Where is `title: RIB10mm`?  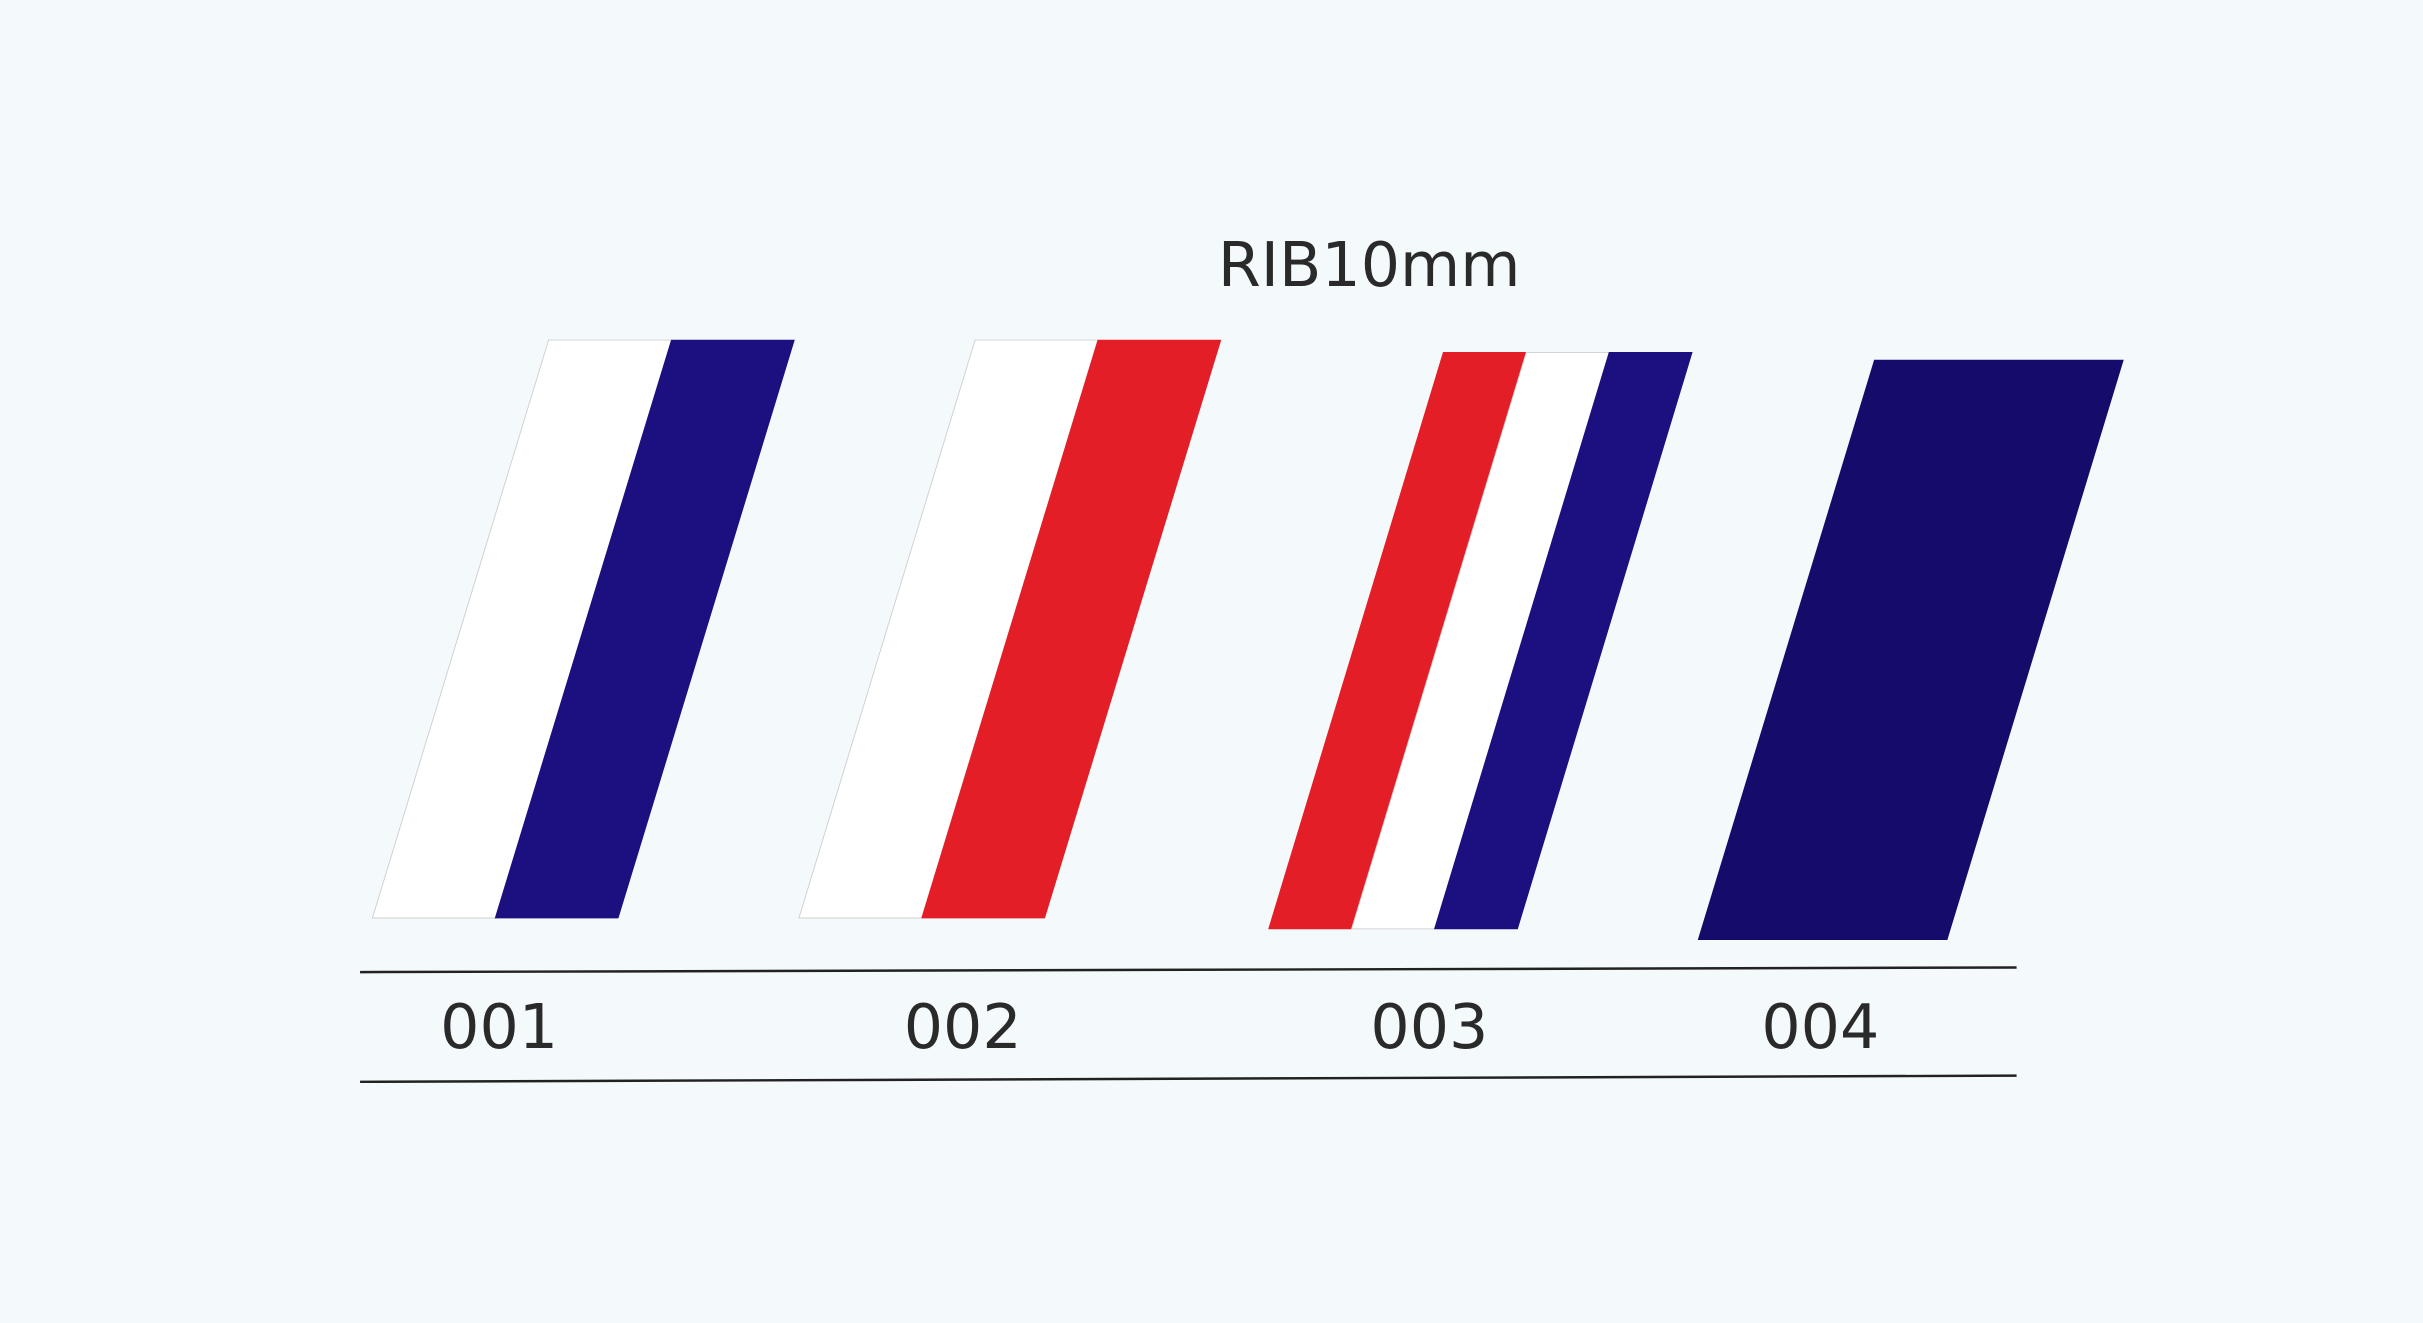 title: RIB10mm is located at coordinates (1369, 265).